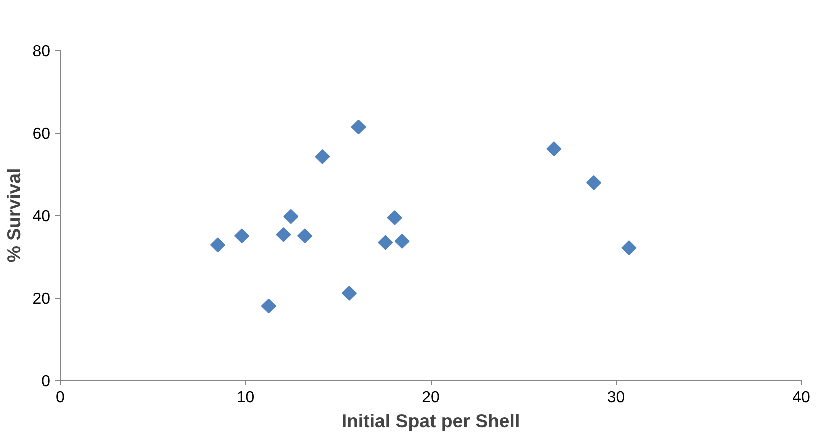  I want to click on y-tick-label: 0, so click(46, 382).